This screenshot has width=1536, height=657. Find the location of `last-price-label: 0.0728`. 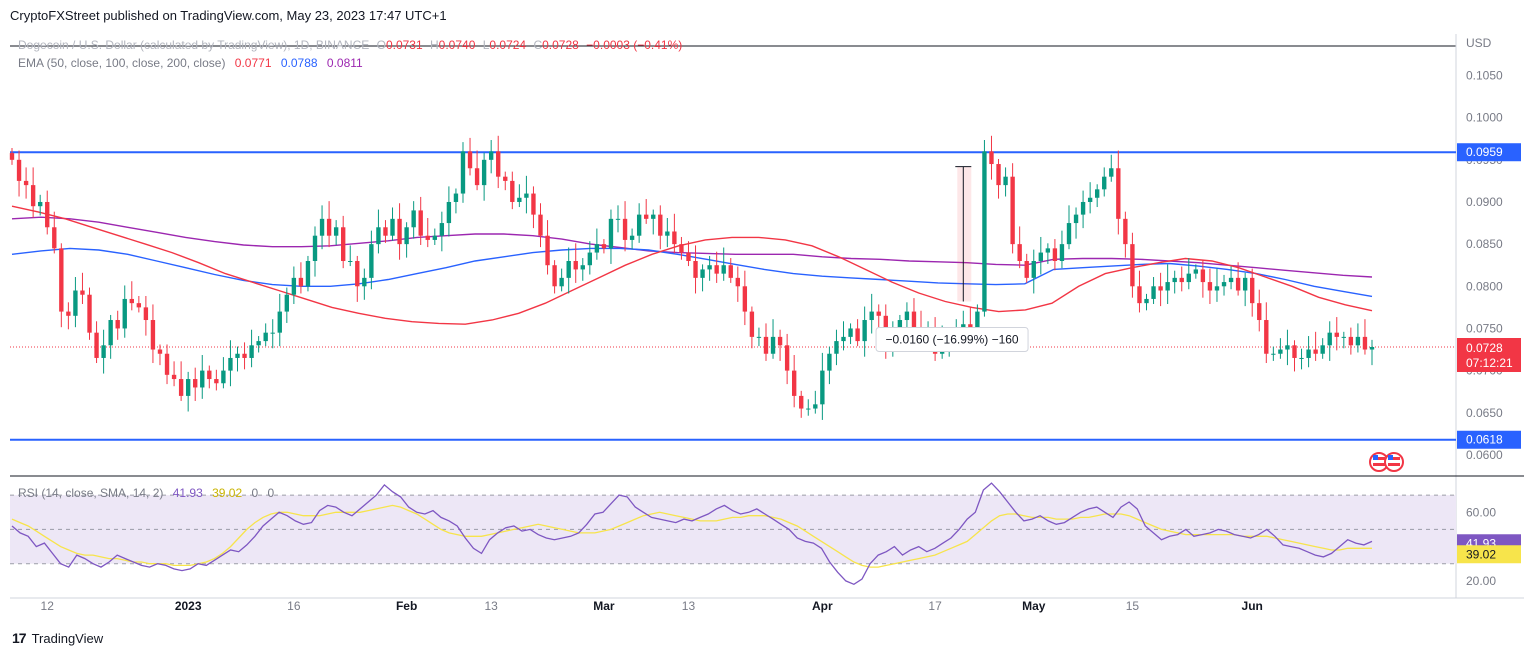

last-price-label: 0.0728 is located at coordinates (1484, 348).